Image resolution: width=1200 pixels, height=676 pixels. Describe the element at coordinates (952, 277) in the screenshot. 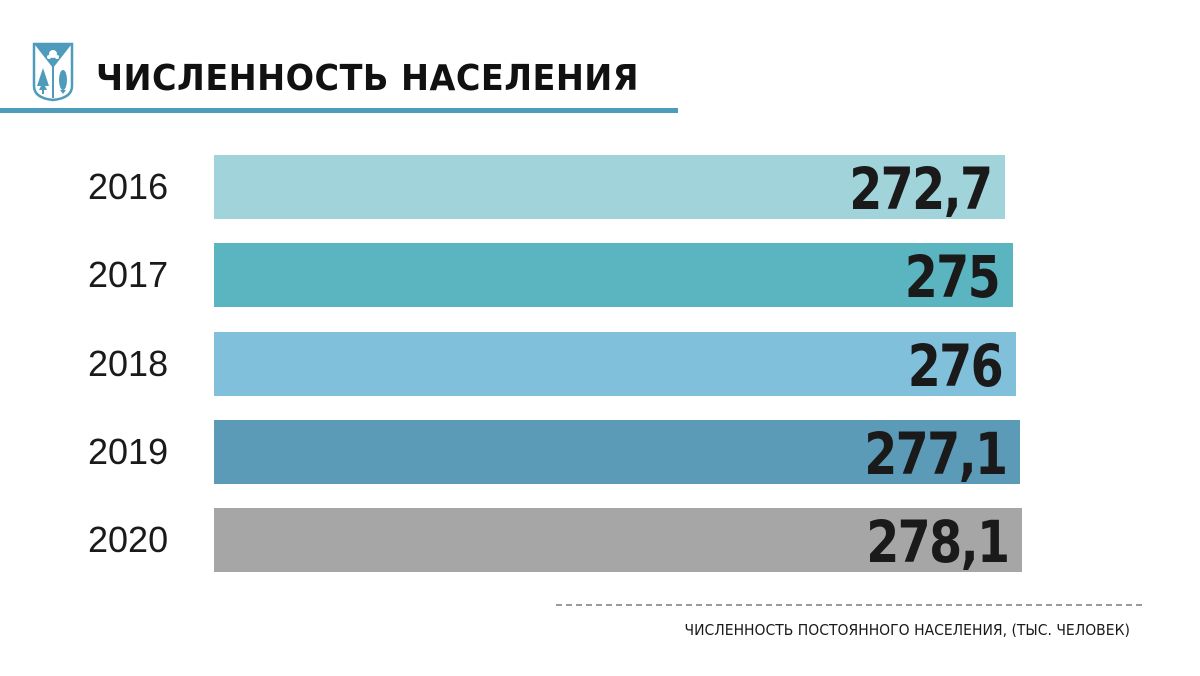

I see `value-label: 275` at that location.